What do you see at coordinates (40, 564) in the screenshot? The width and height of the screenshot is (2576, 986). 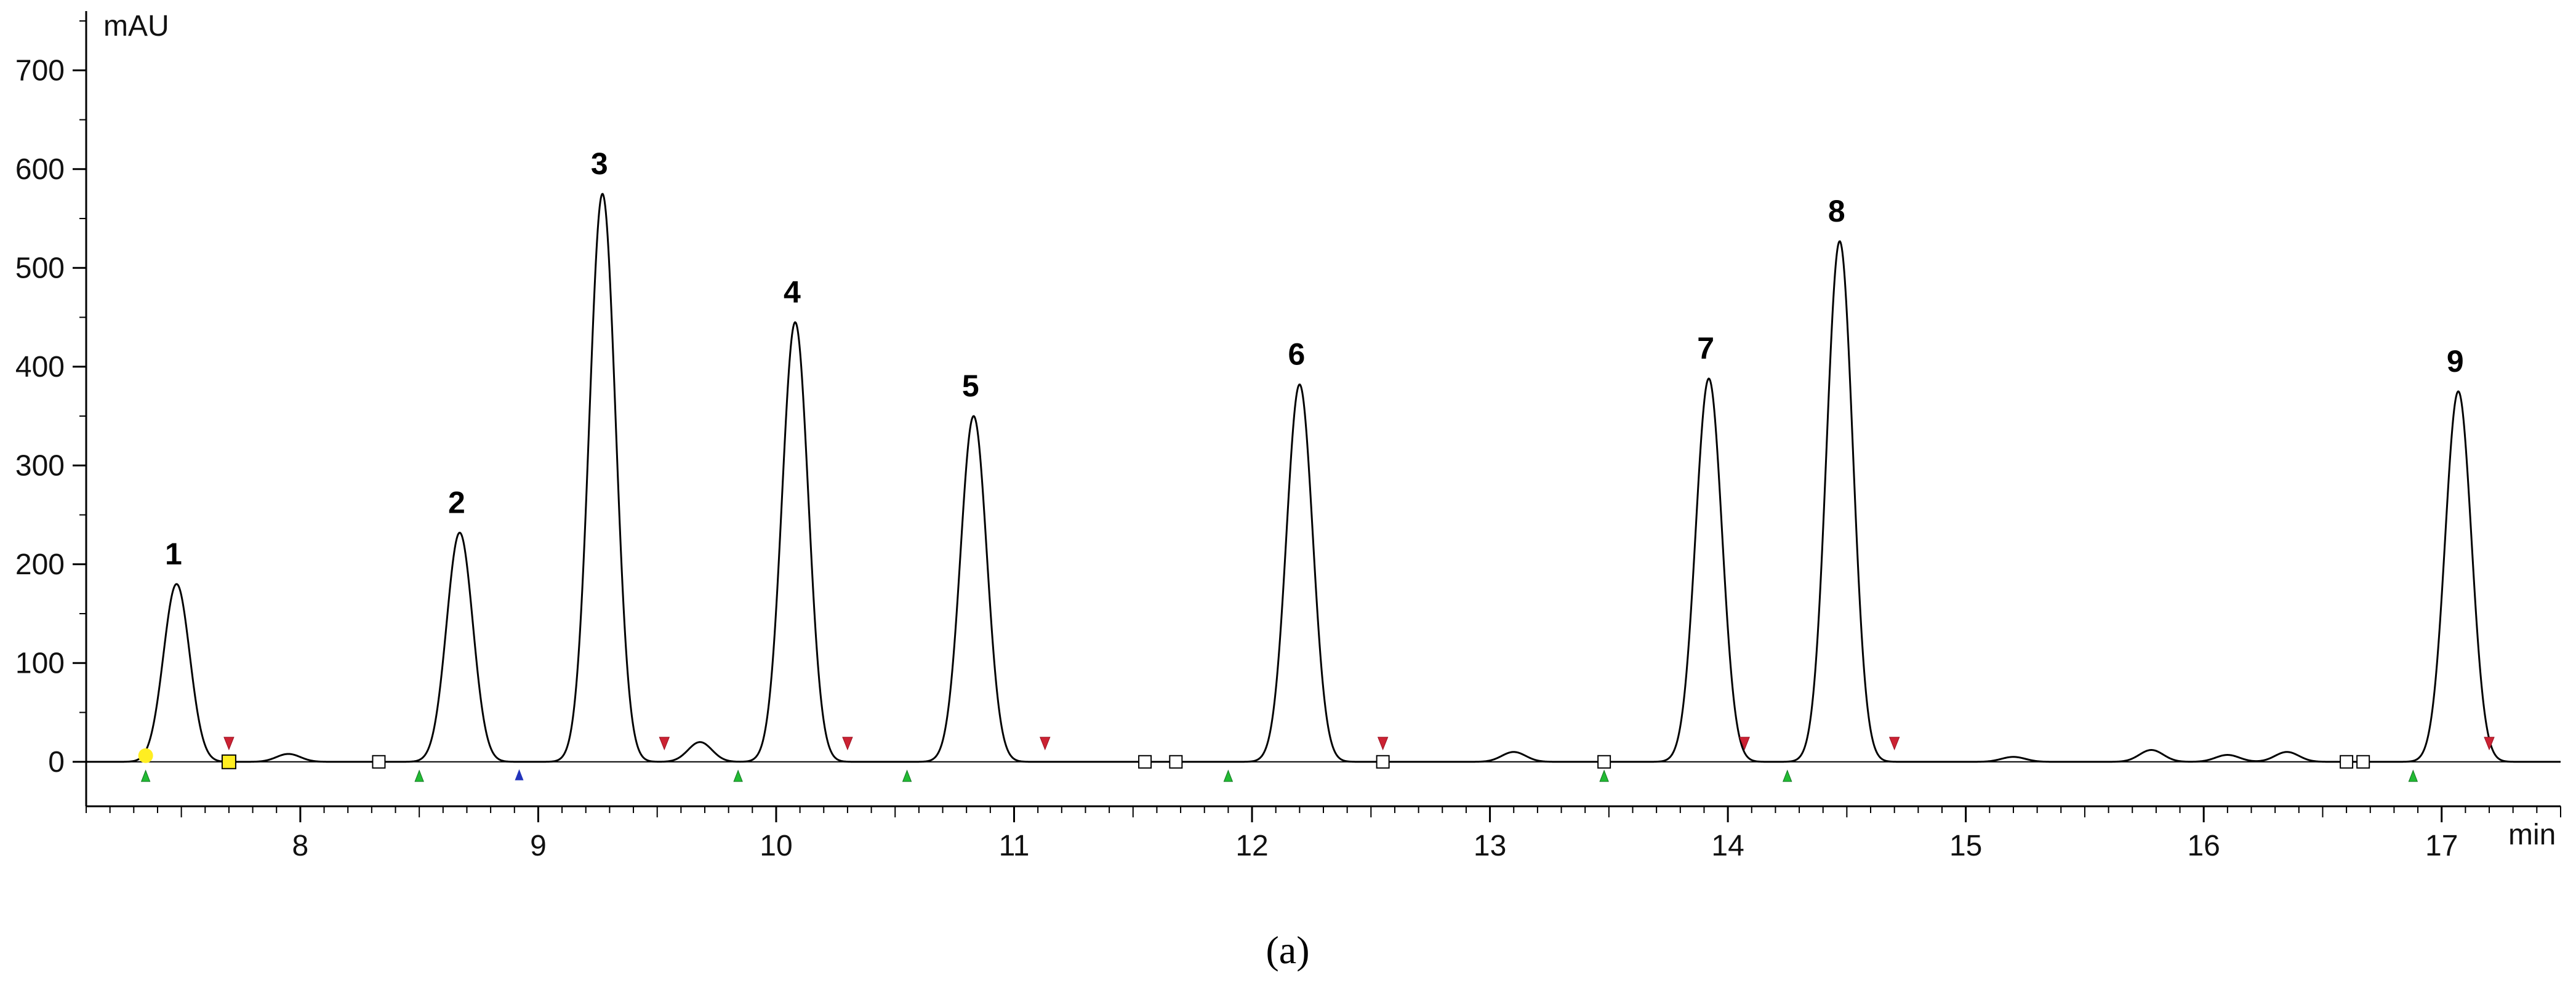 I see `y-tick-label: 200` at bounding box center [40, 564].